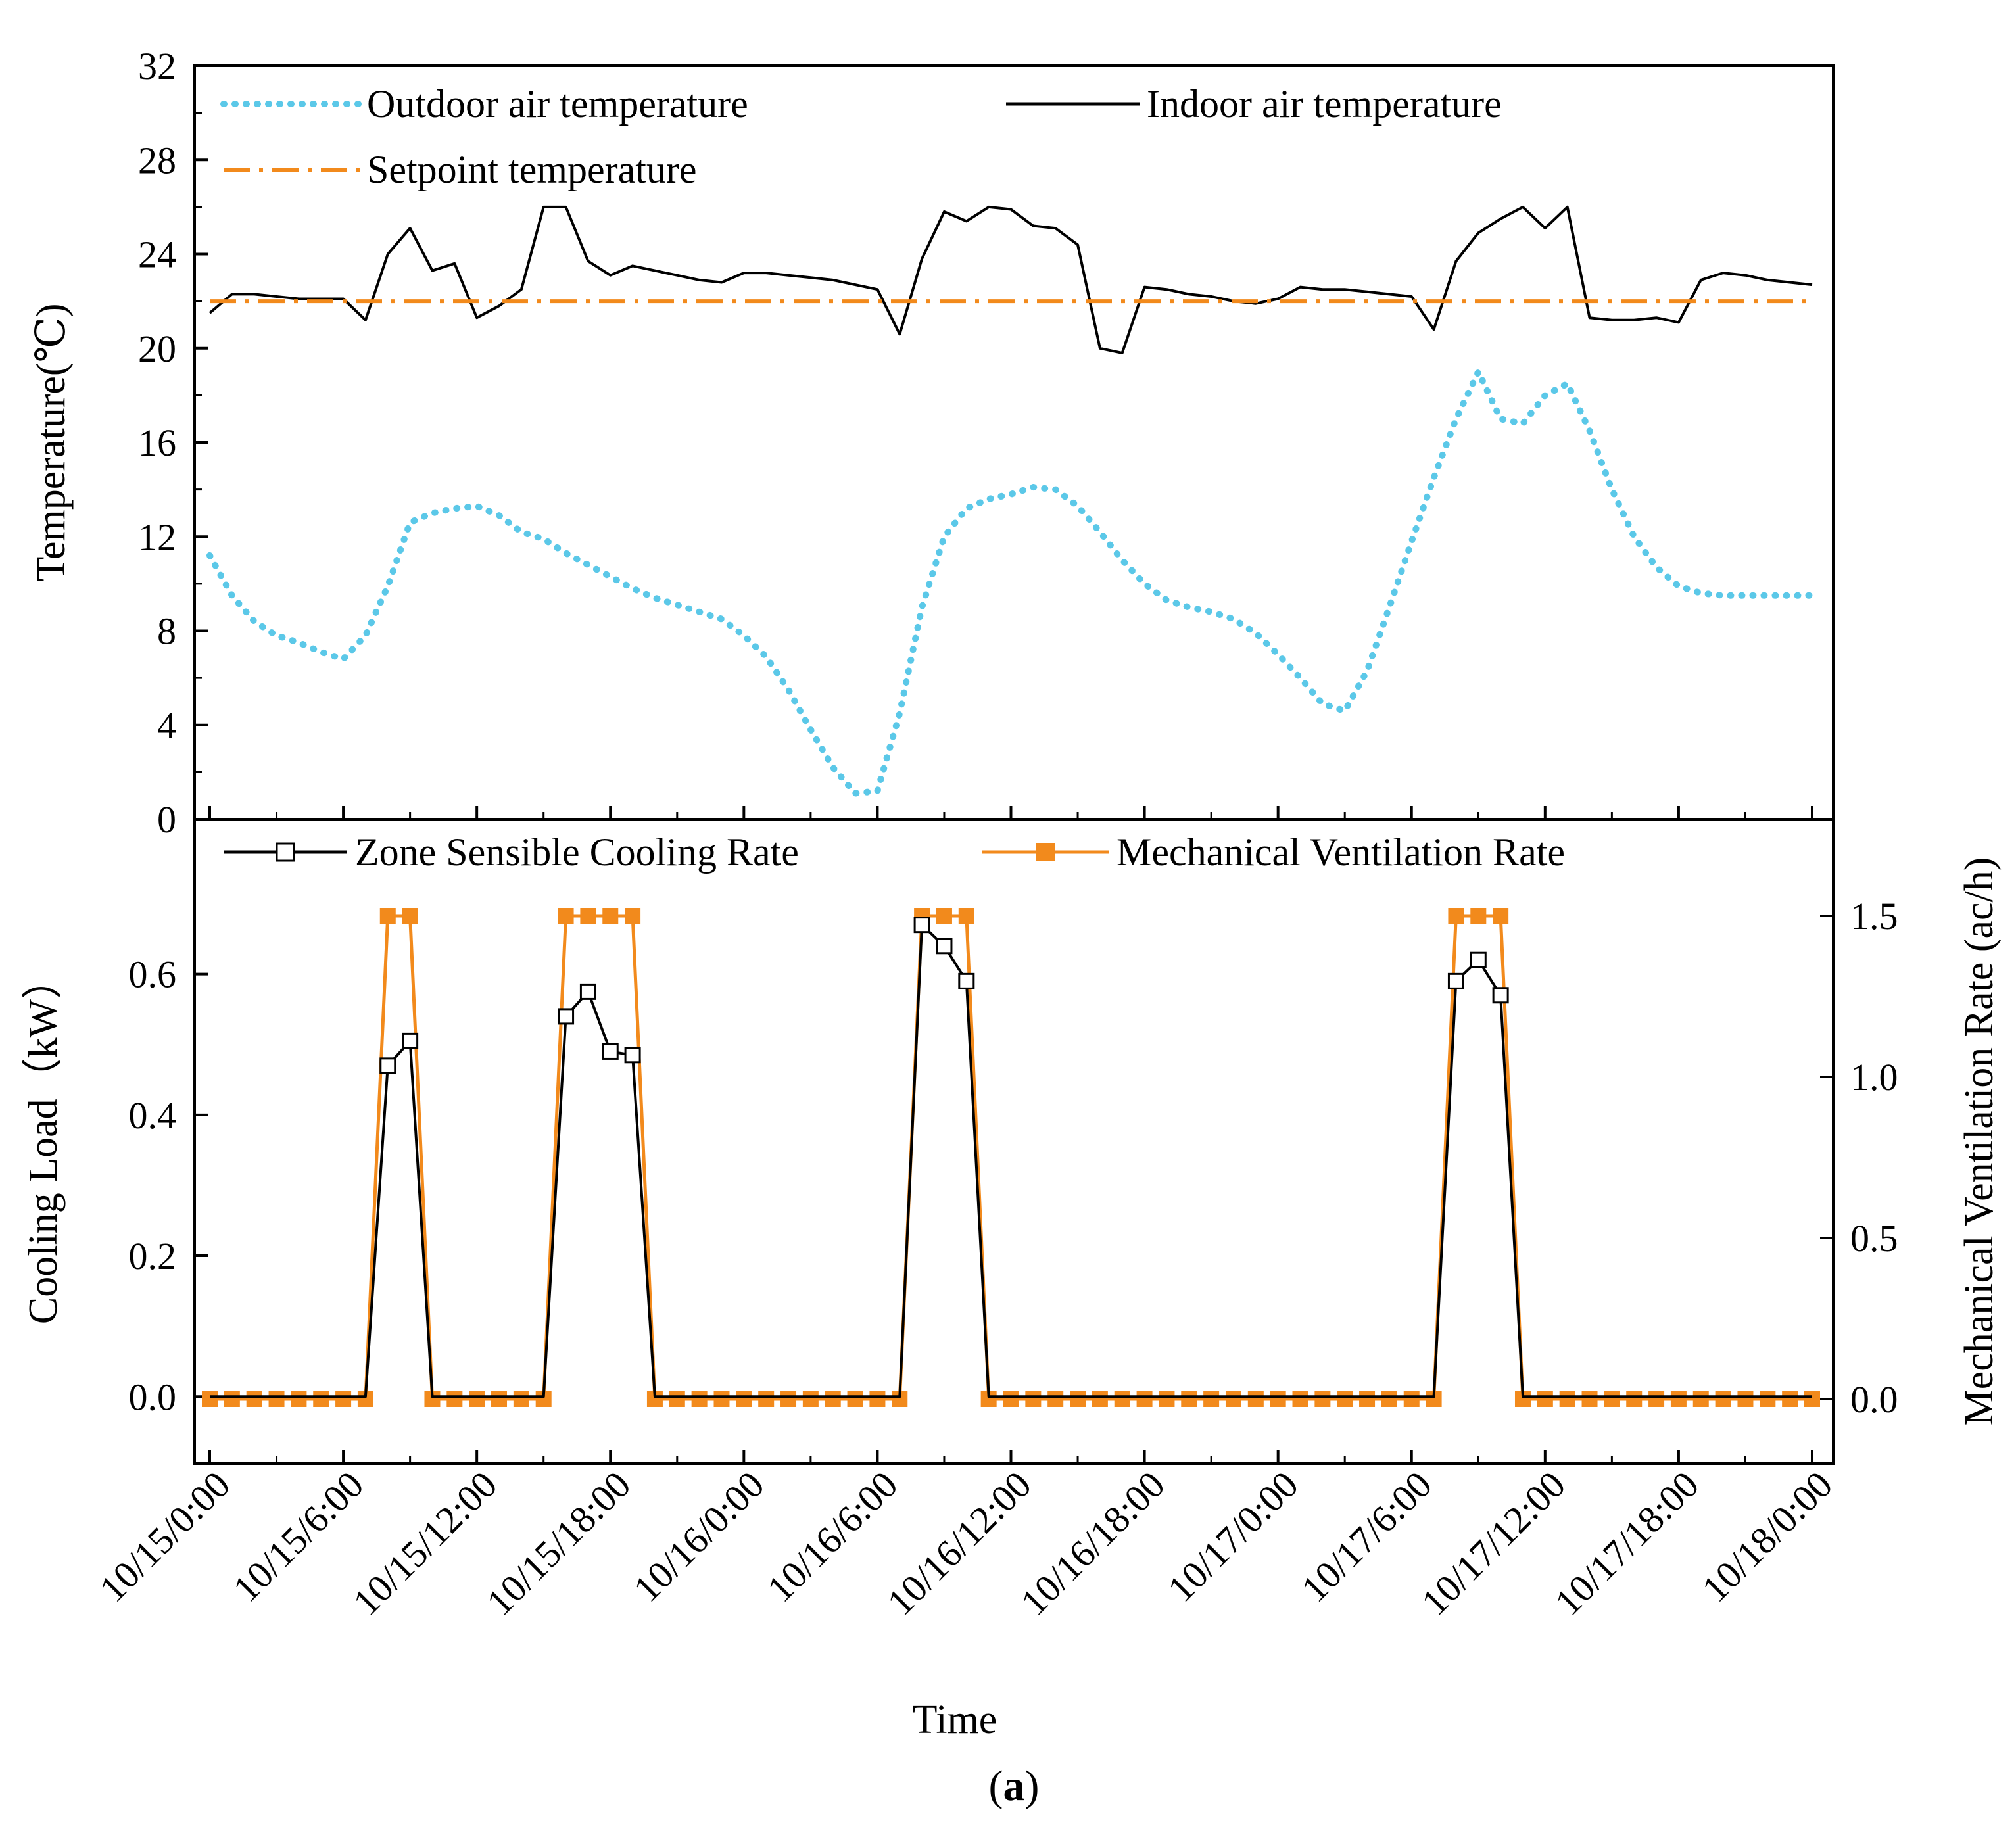 This screenshot has width=2016, height=1833. What do you see at coordinates (1874, 1077) in the screenshot?
I see `ventilation-y-tick-label: 1.0` at bounding box center [1874, 1077].